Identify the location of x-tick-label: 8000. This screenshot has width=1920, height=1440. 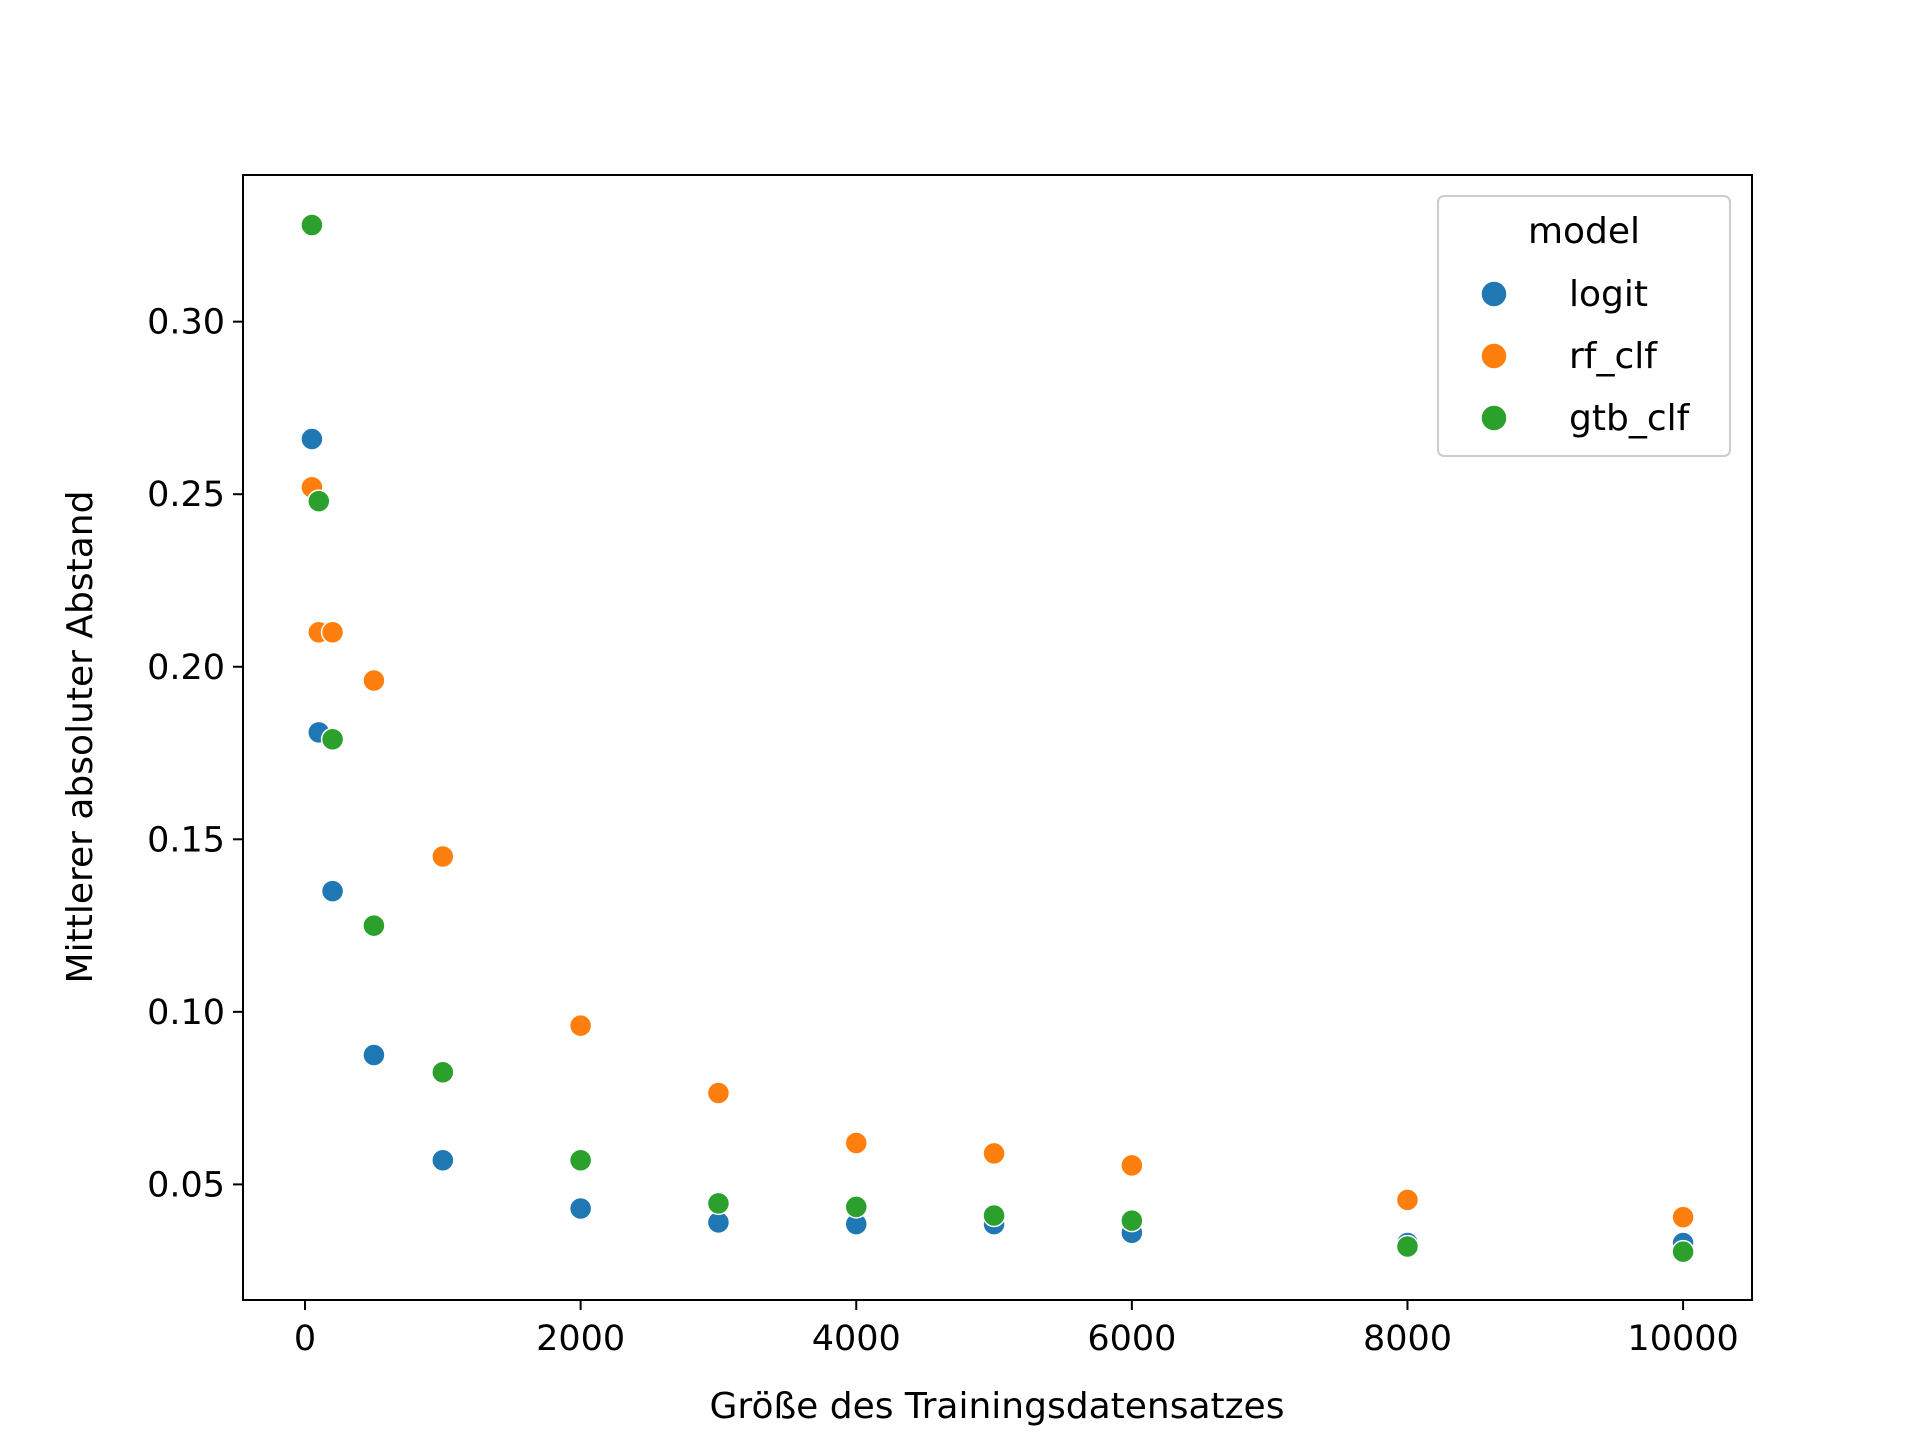
(1407, 1339).